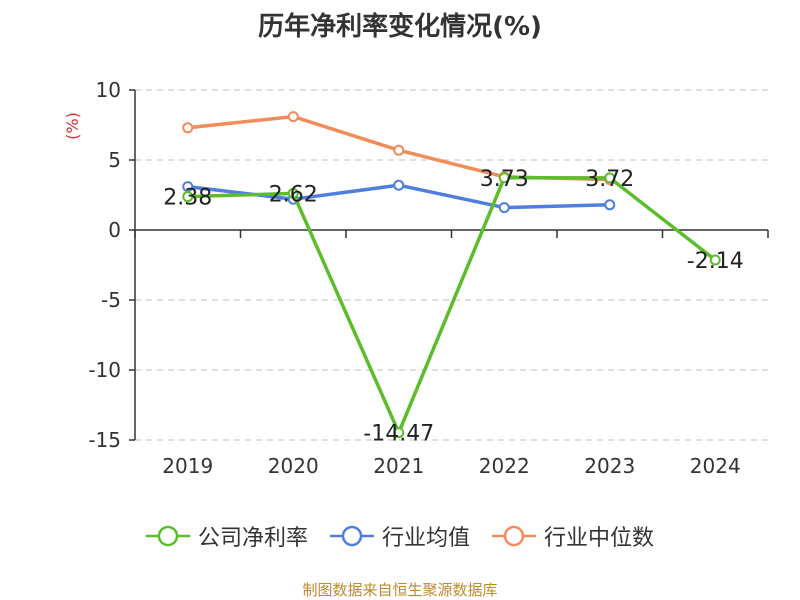 This screenshot has width=800, height=600. What do you see at coordinates (609, 466) in the screenshot?
I see `x-tick-label: 2023` at bounding box center [609, 466].